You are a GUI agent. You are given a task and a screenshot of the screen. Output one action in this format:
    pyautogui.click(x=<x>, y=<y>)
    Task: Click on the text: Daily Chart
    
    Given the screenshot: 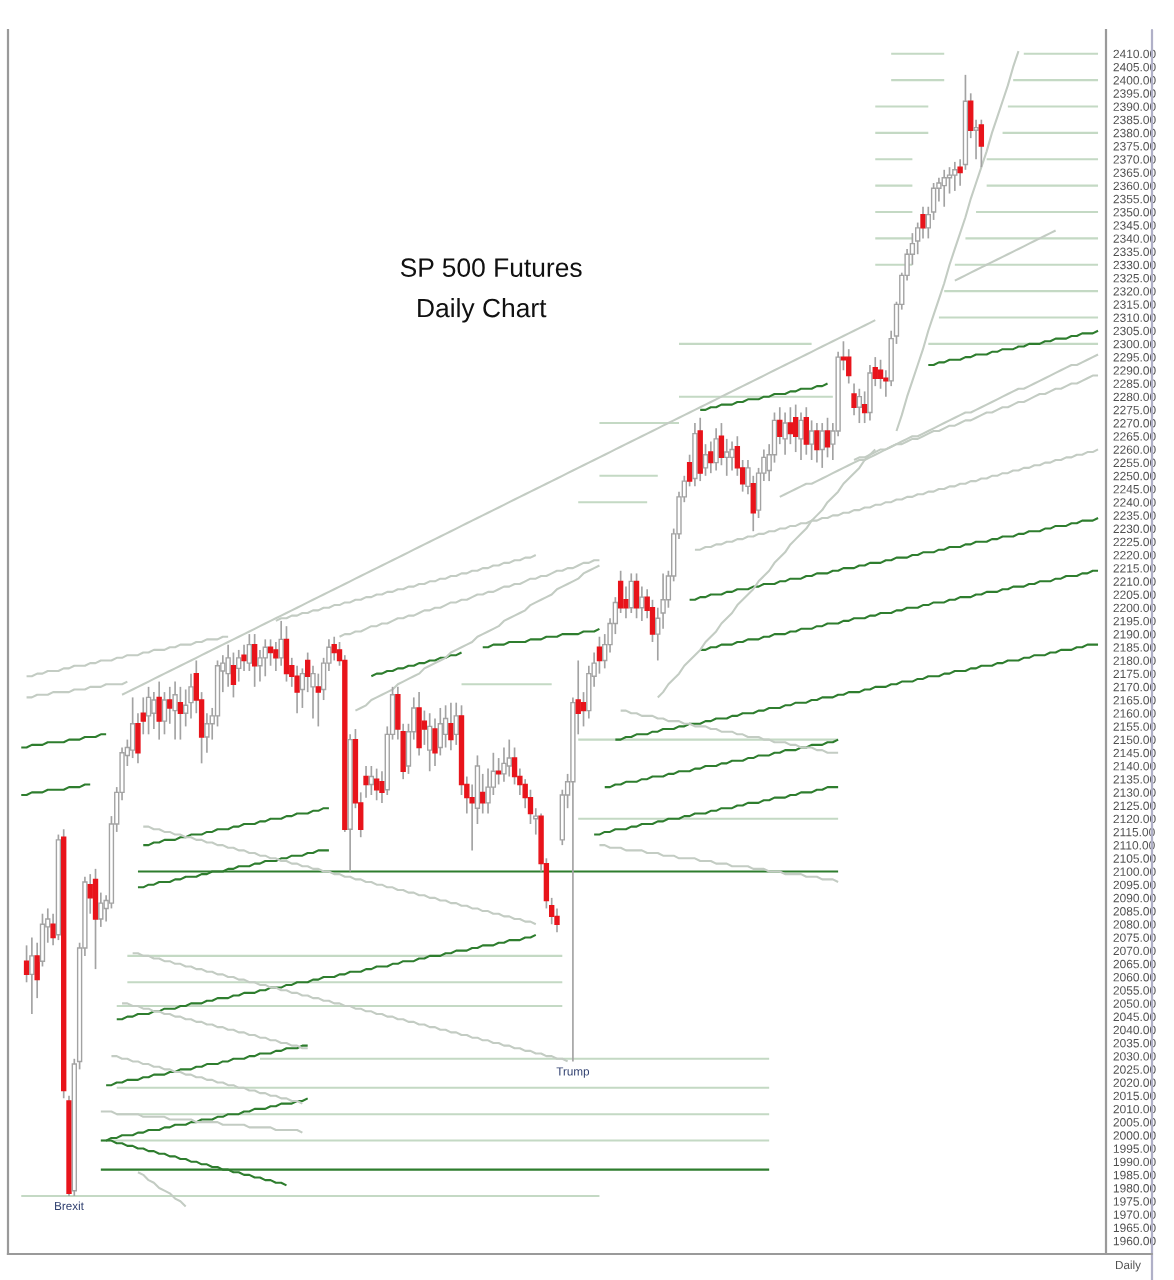 What is the action you would take?
    pyautogui.click(x=482, y=310)
    